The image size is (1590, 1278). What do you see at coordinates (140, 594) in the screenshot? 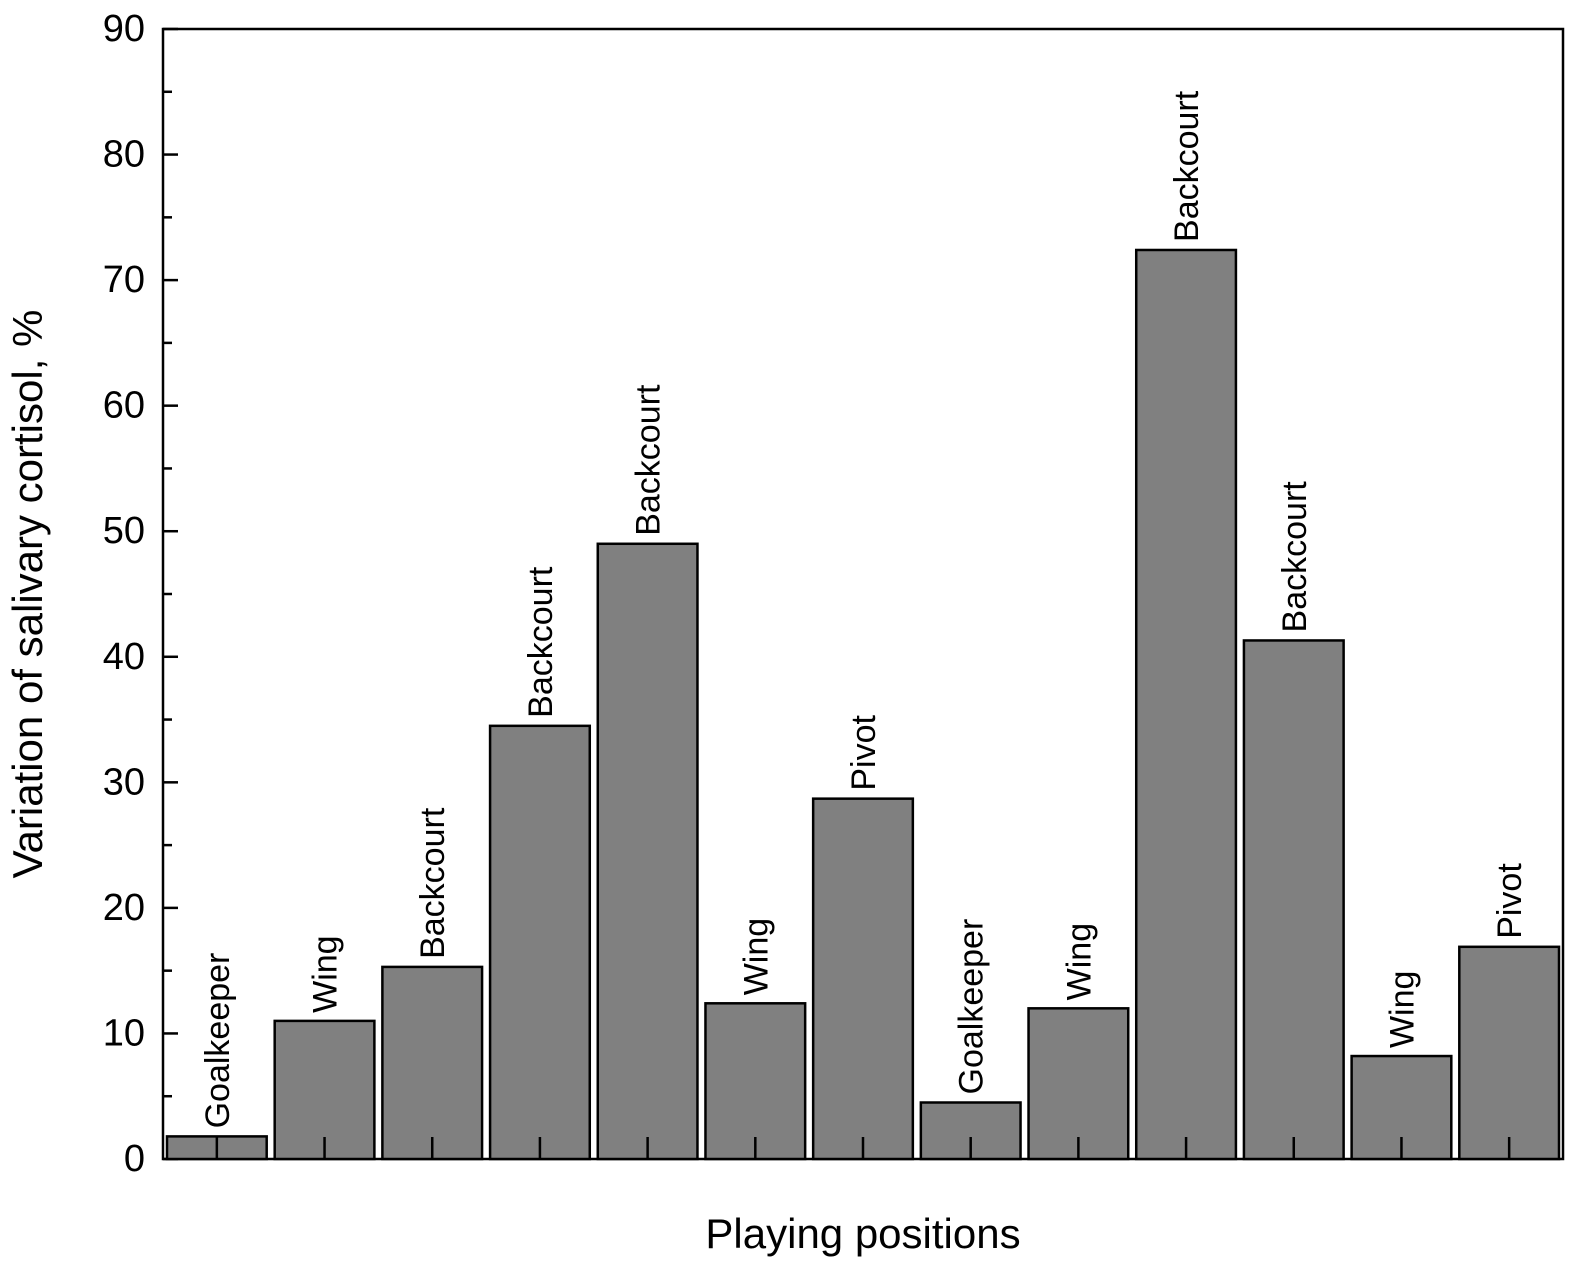
I see `y-axis-ticks: 0 10 20 30 40 50 60 70 80 90` at bounding box center [140, 594].